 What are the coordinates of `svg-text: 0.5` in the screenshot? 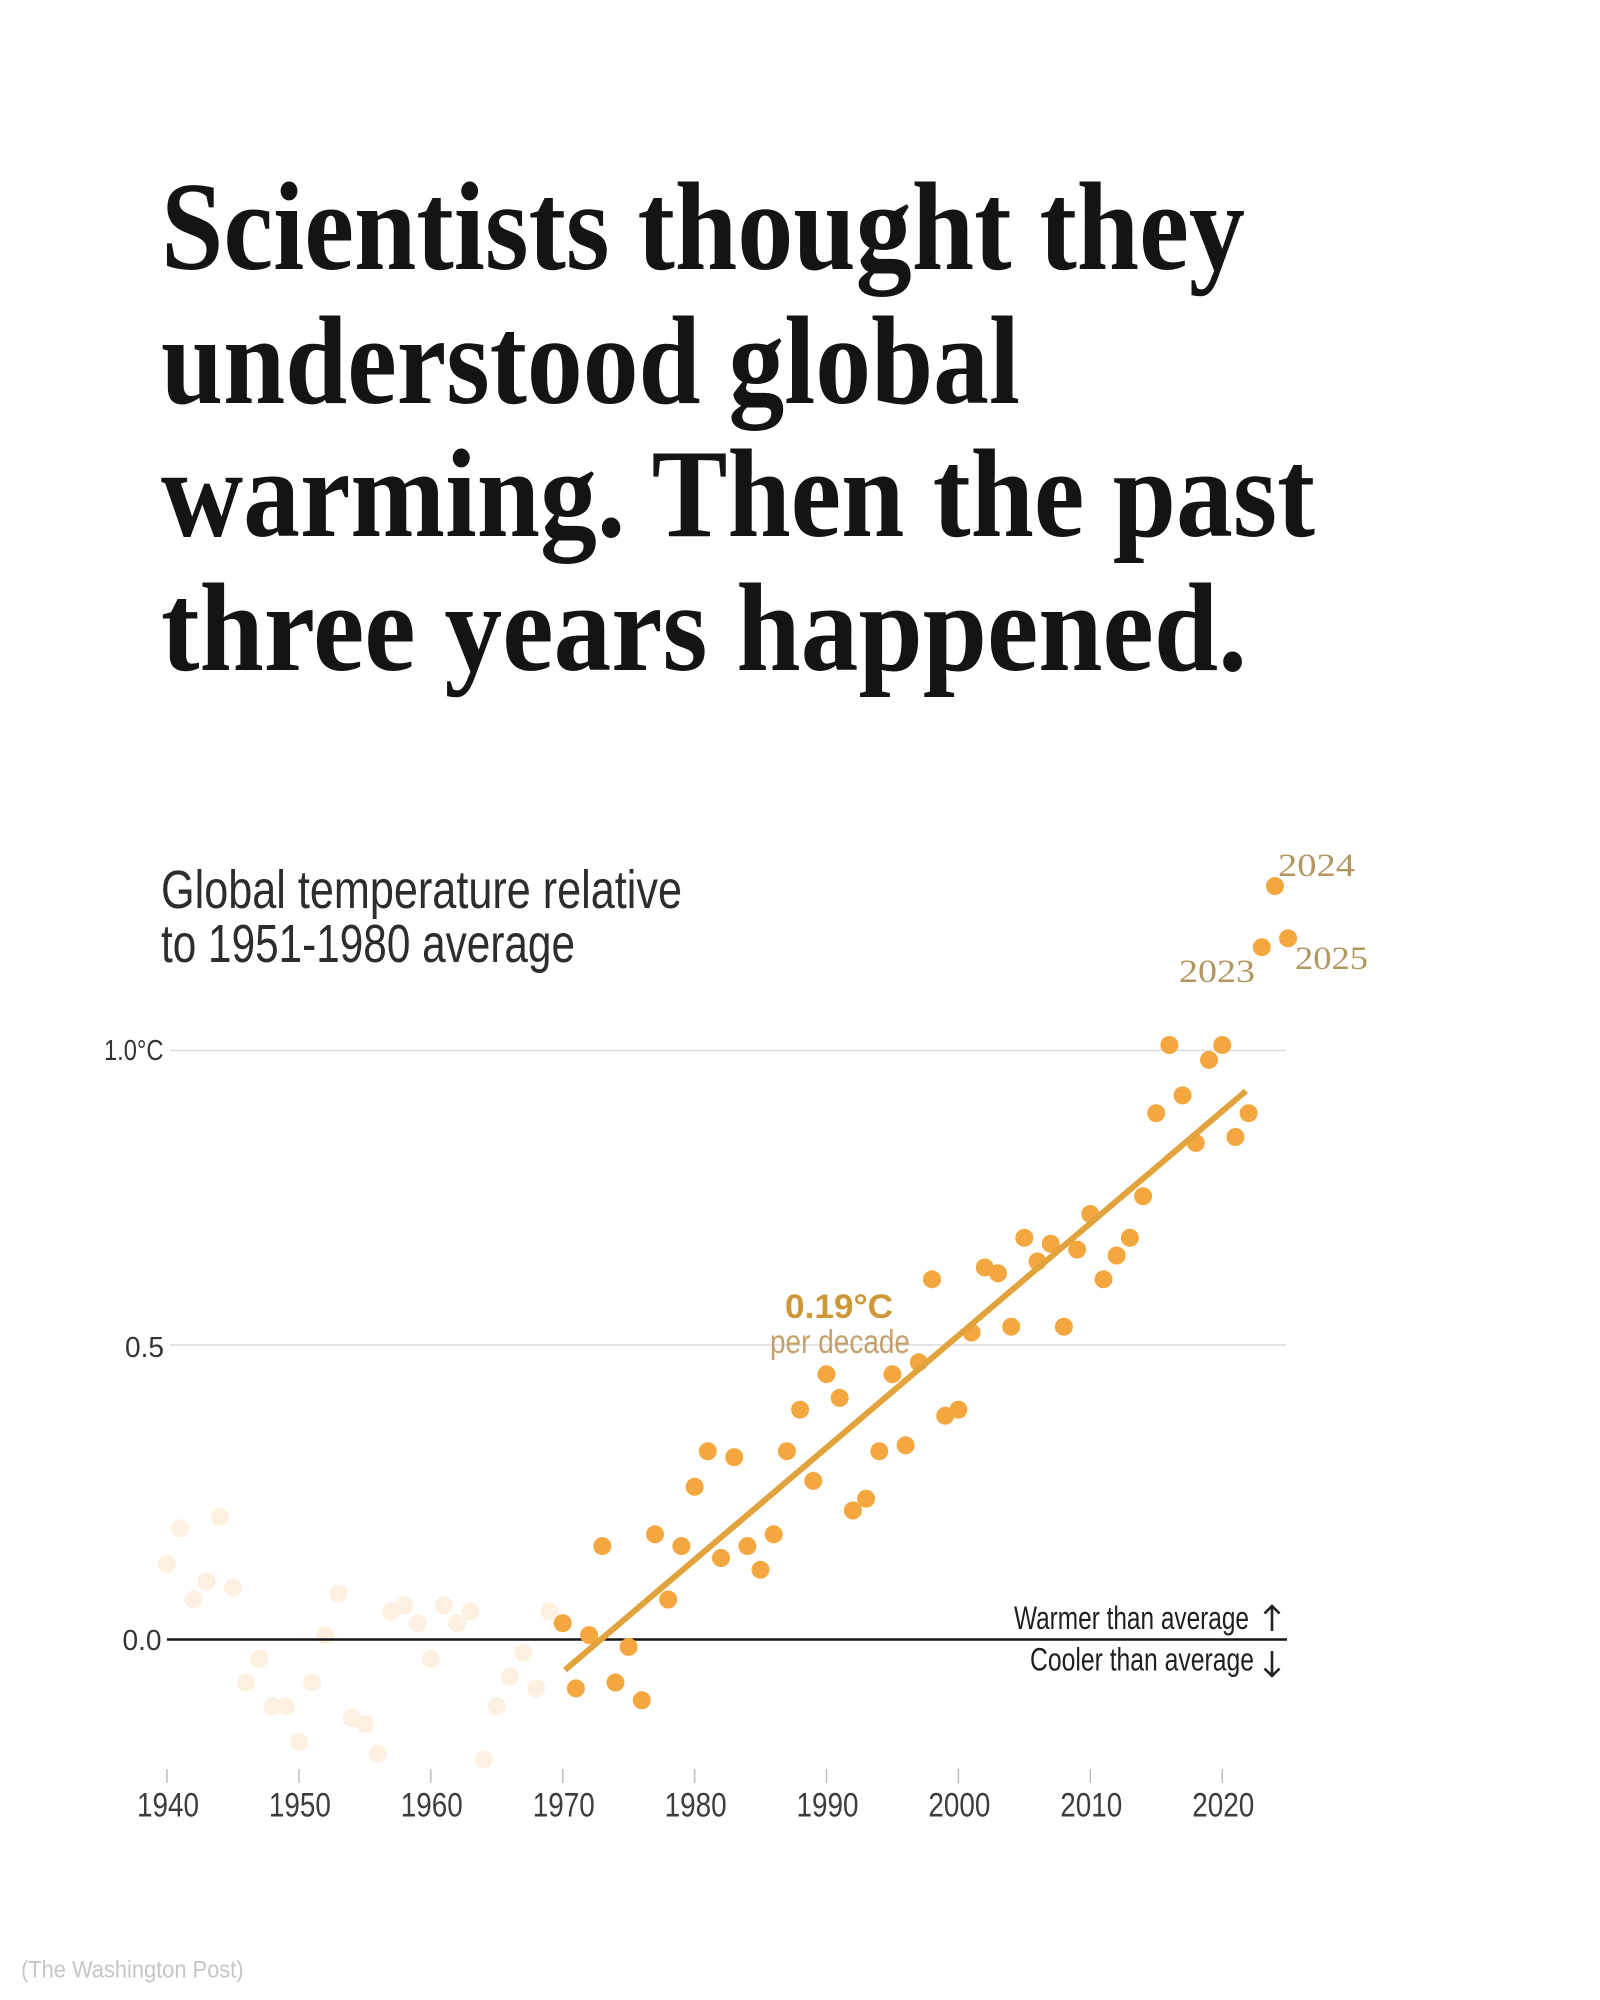 It's located at (144, 1348).